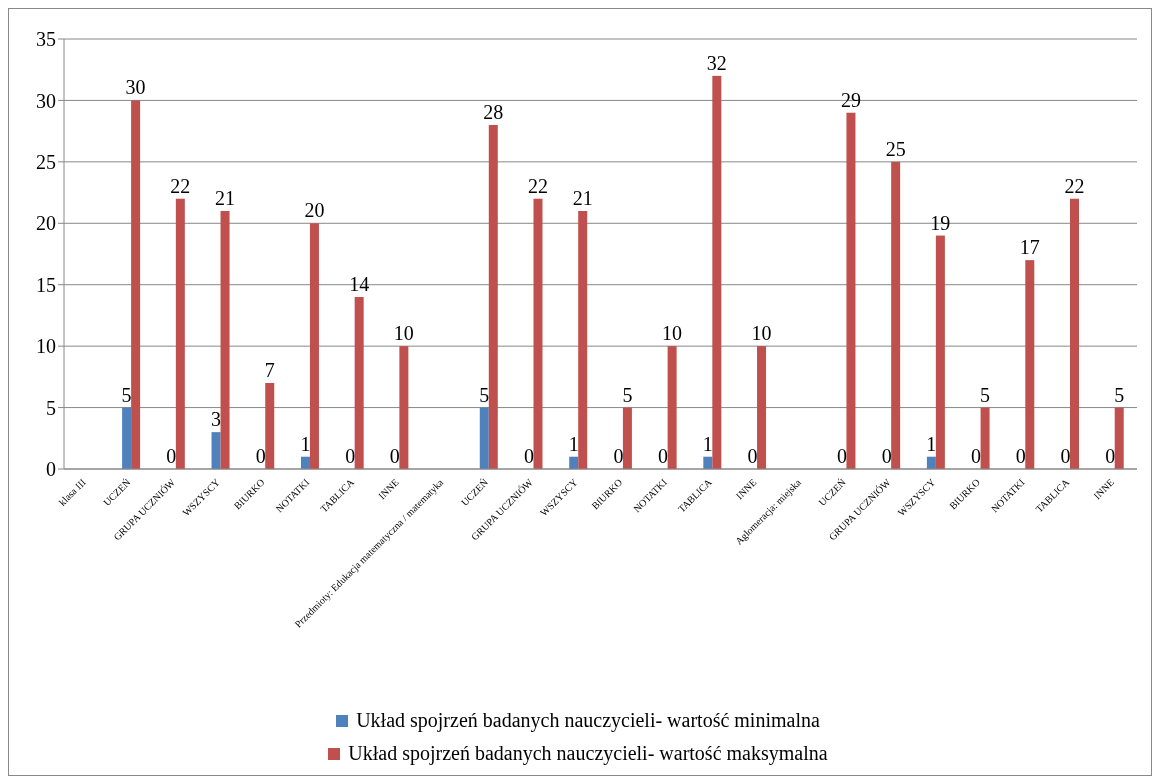 This screenshot has width=1160, height=784. I want to click on data-label: 28, so click(493, 112).